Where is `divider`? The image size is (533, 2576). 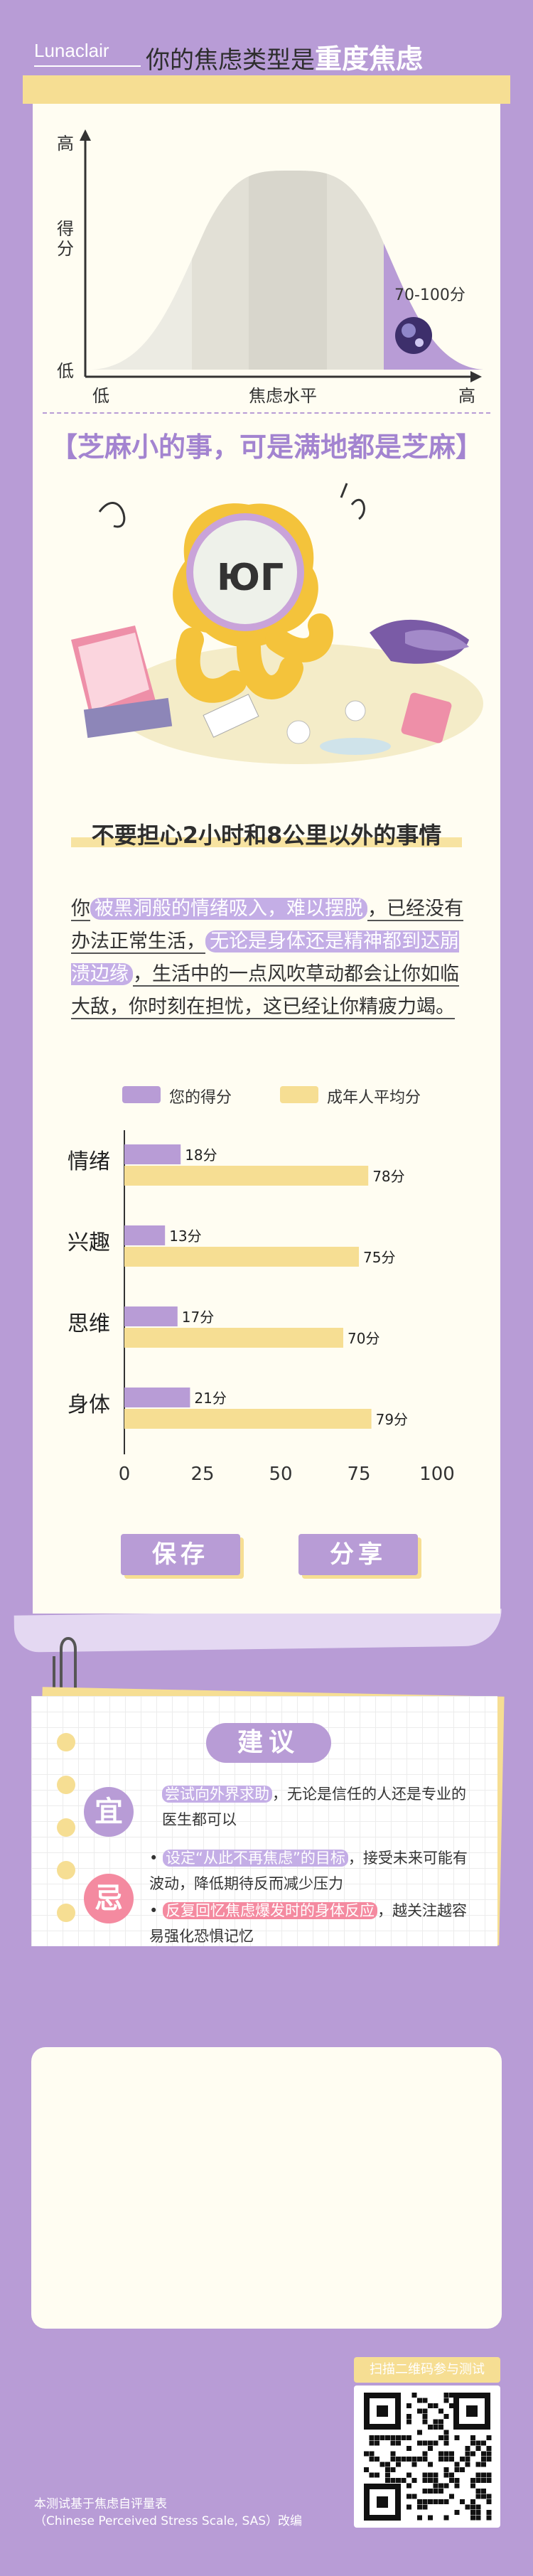 divider is located at coordinates (266, 413).